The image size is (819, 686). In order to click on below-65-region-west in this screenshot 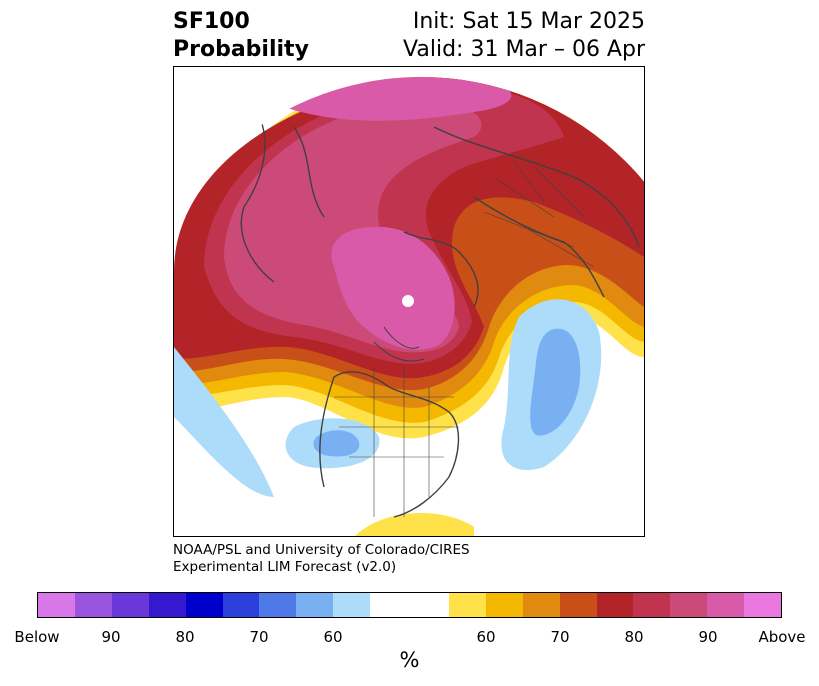, I will do `click(336, 443)`.